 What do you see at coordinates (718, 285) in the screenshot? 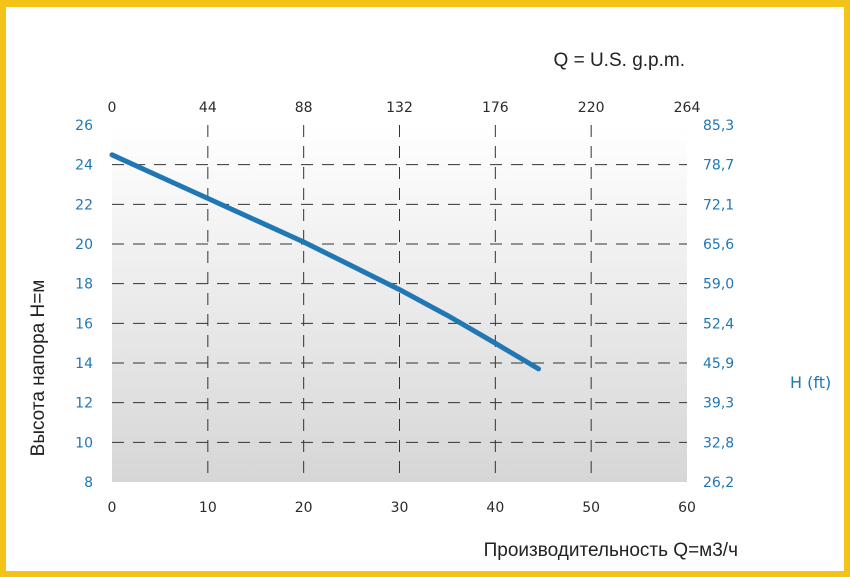
I see `right-tick-label: 59,0` at bounding box center [718, 285].